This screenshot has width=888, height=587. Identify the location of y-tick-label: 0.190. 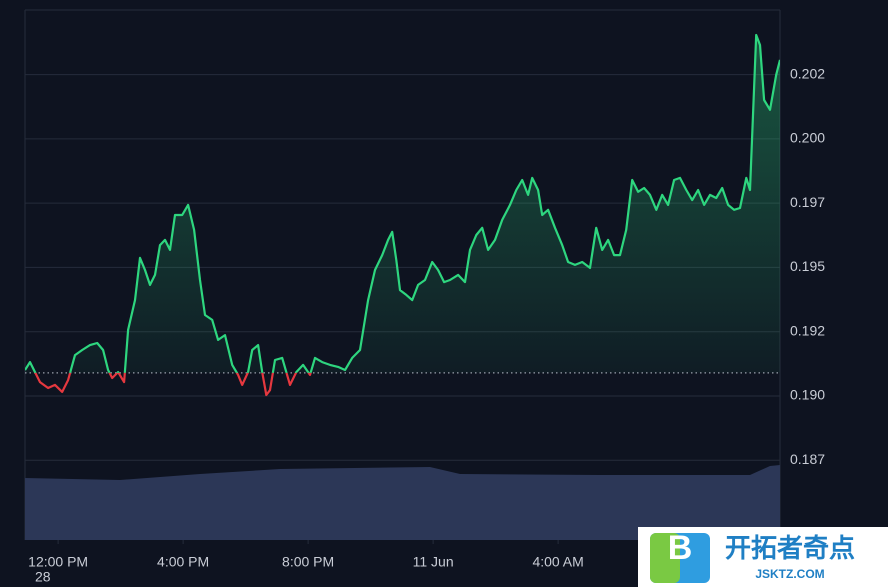
(807, 395).